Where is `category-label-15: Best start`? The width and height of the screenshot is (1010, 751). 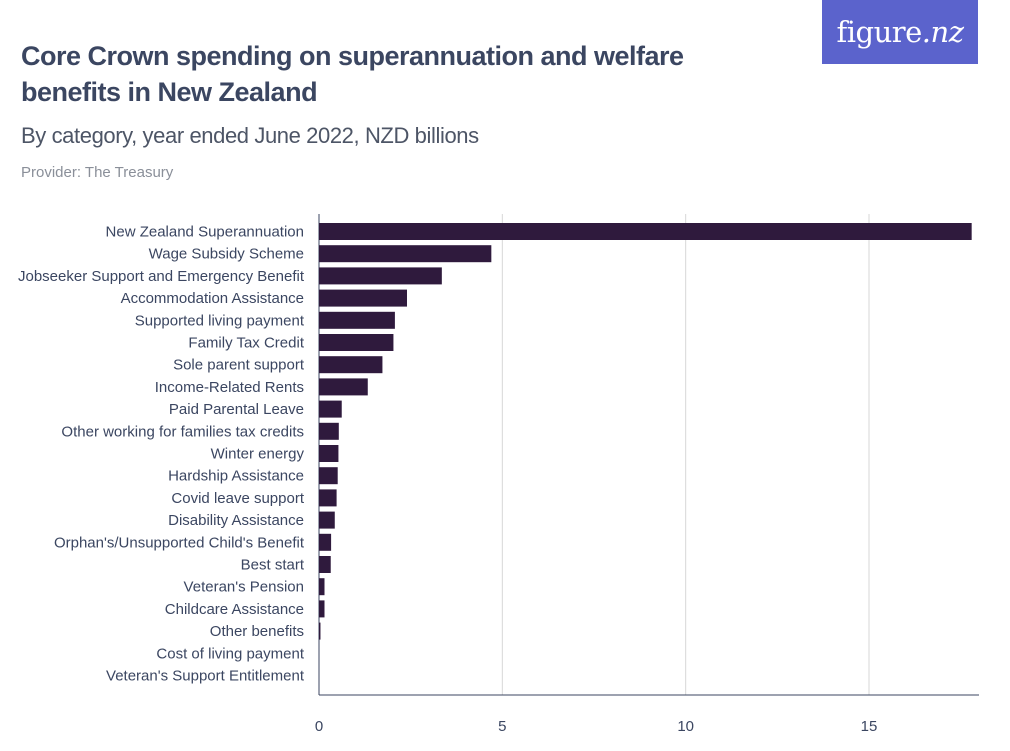
category-label-15: Best start is located at coordinates (273, 565).